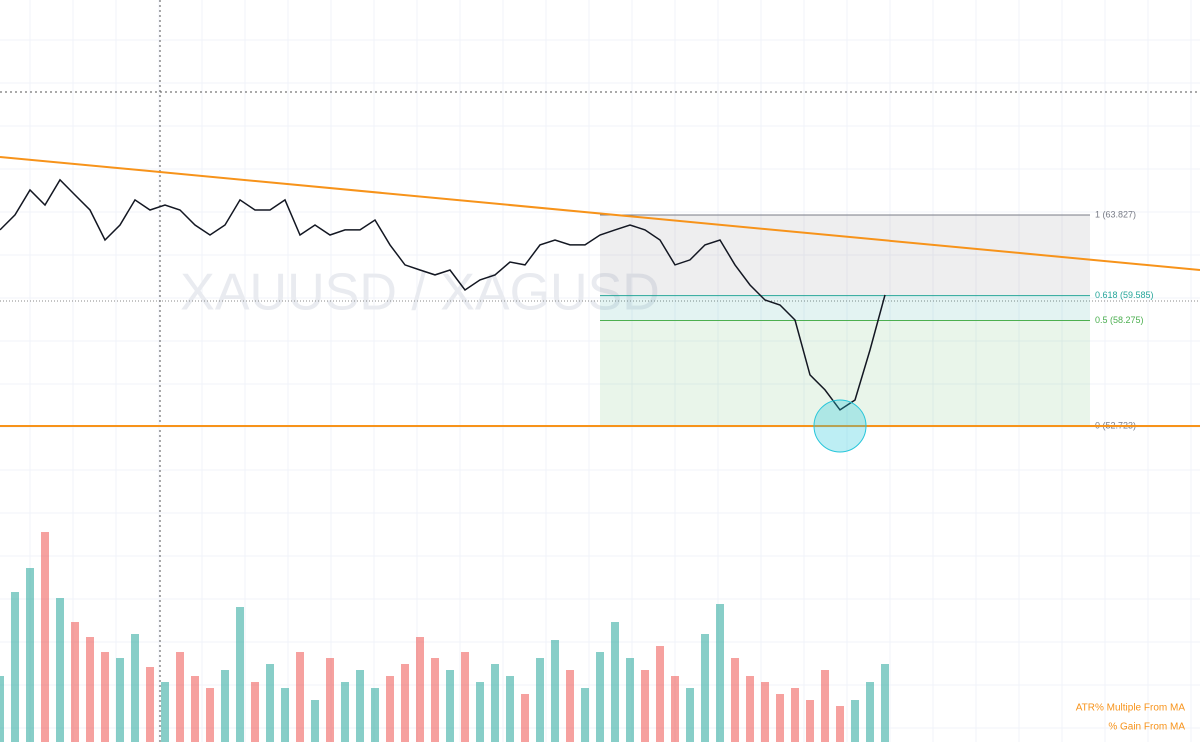 This screenshot has height=742, width=1200. Describe the element at coordinates (1146, 727) in the screenshot. I see `indicator-label: % Gain From MA` at that location.